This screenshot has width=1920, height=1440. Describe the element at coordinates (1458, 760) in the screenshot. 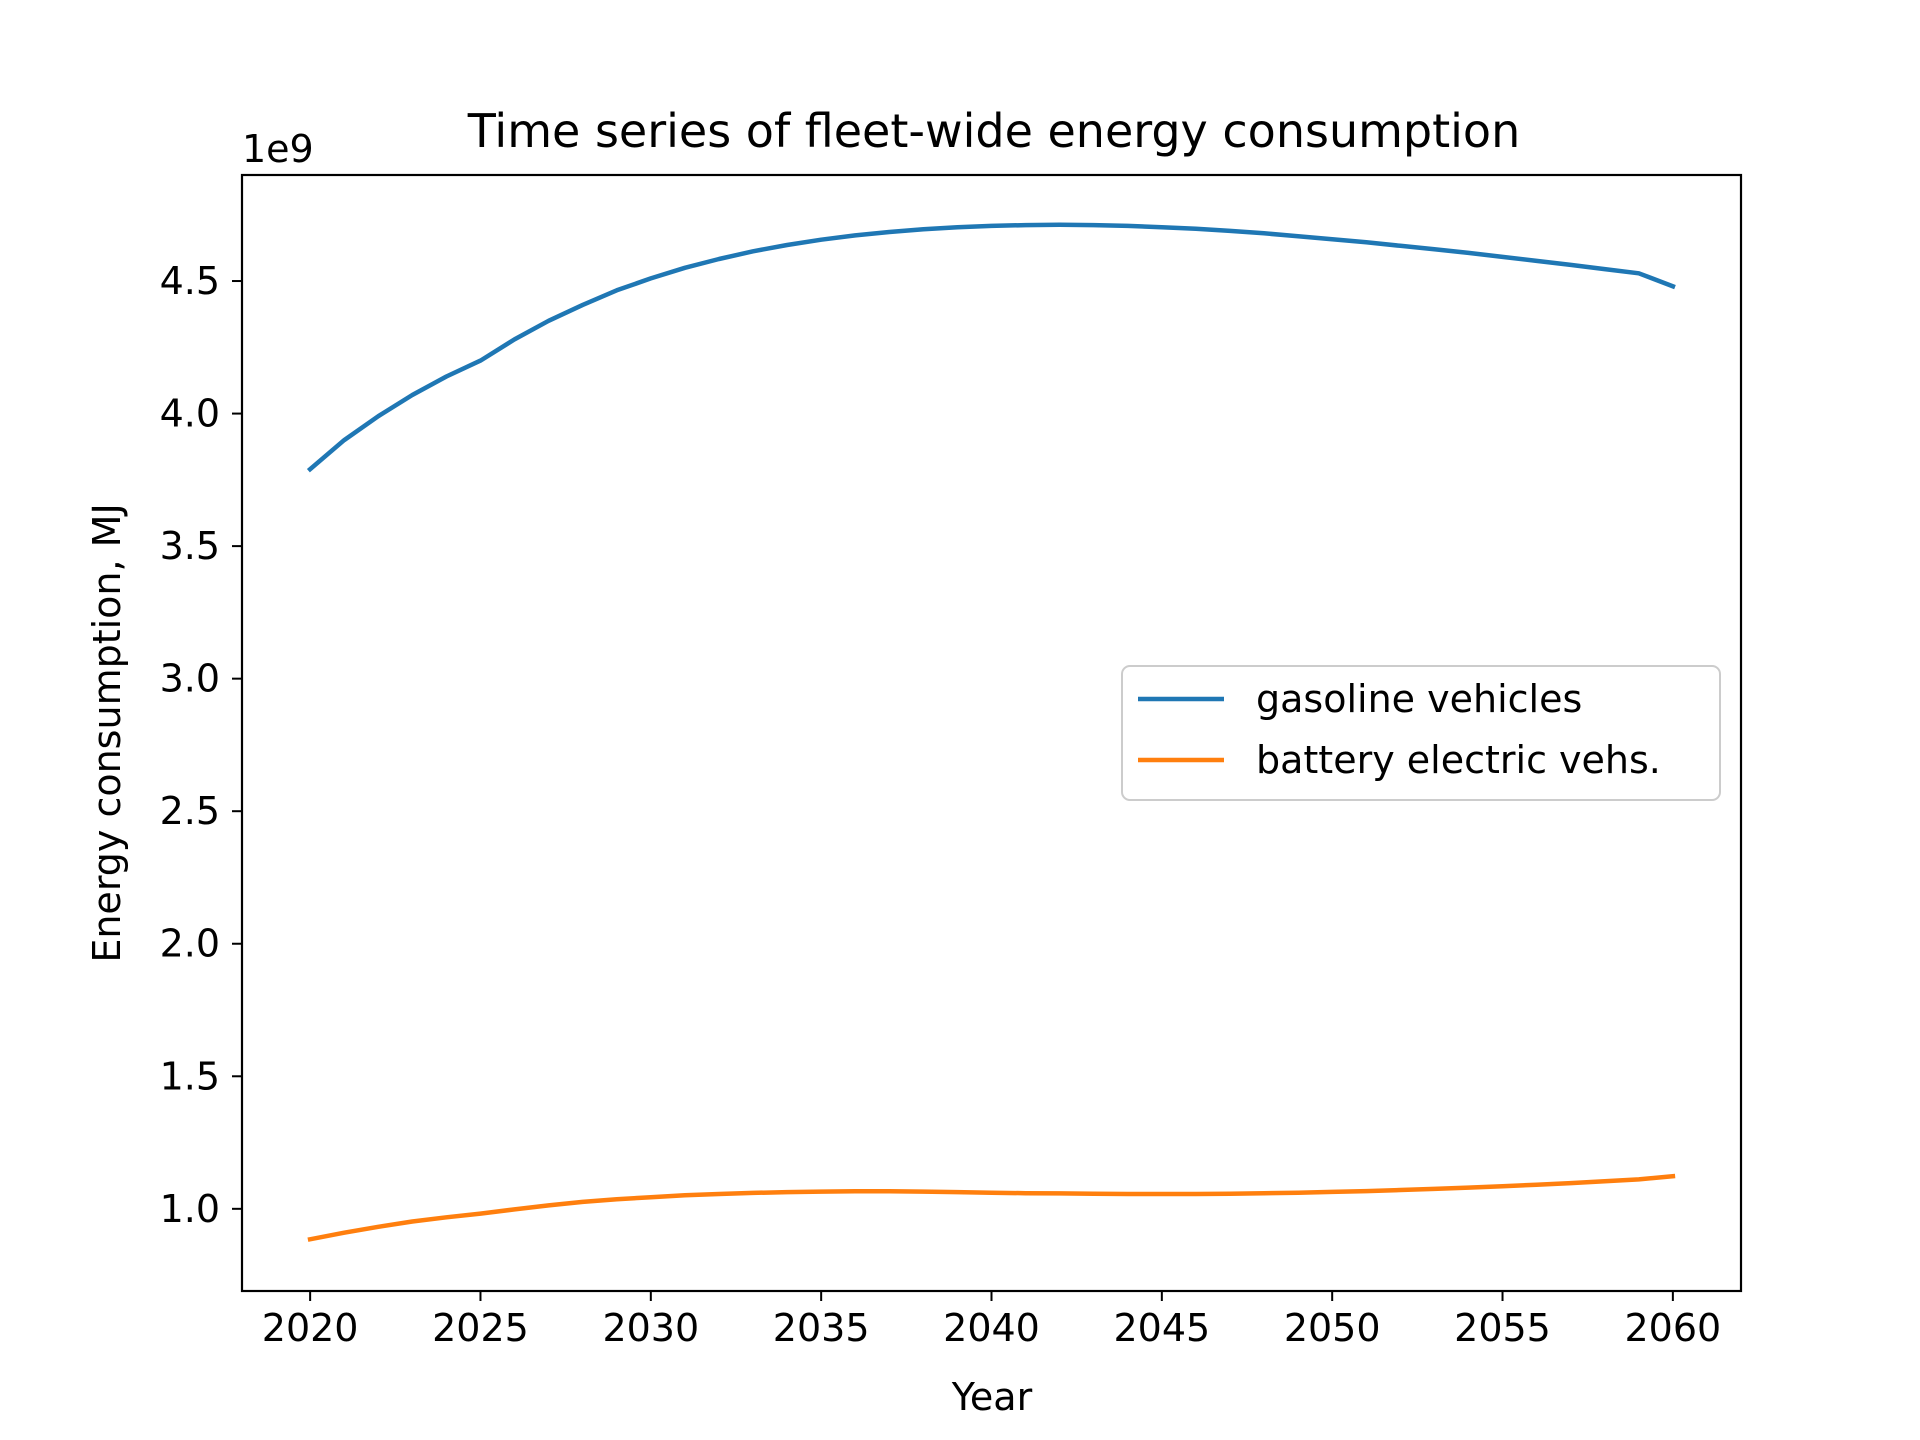

I see `legend-label-battery: battery electric vehs.` at that location.